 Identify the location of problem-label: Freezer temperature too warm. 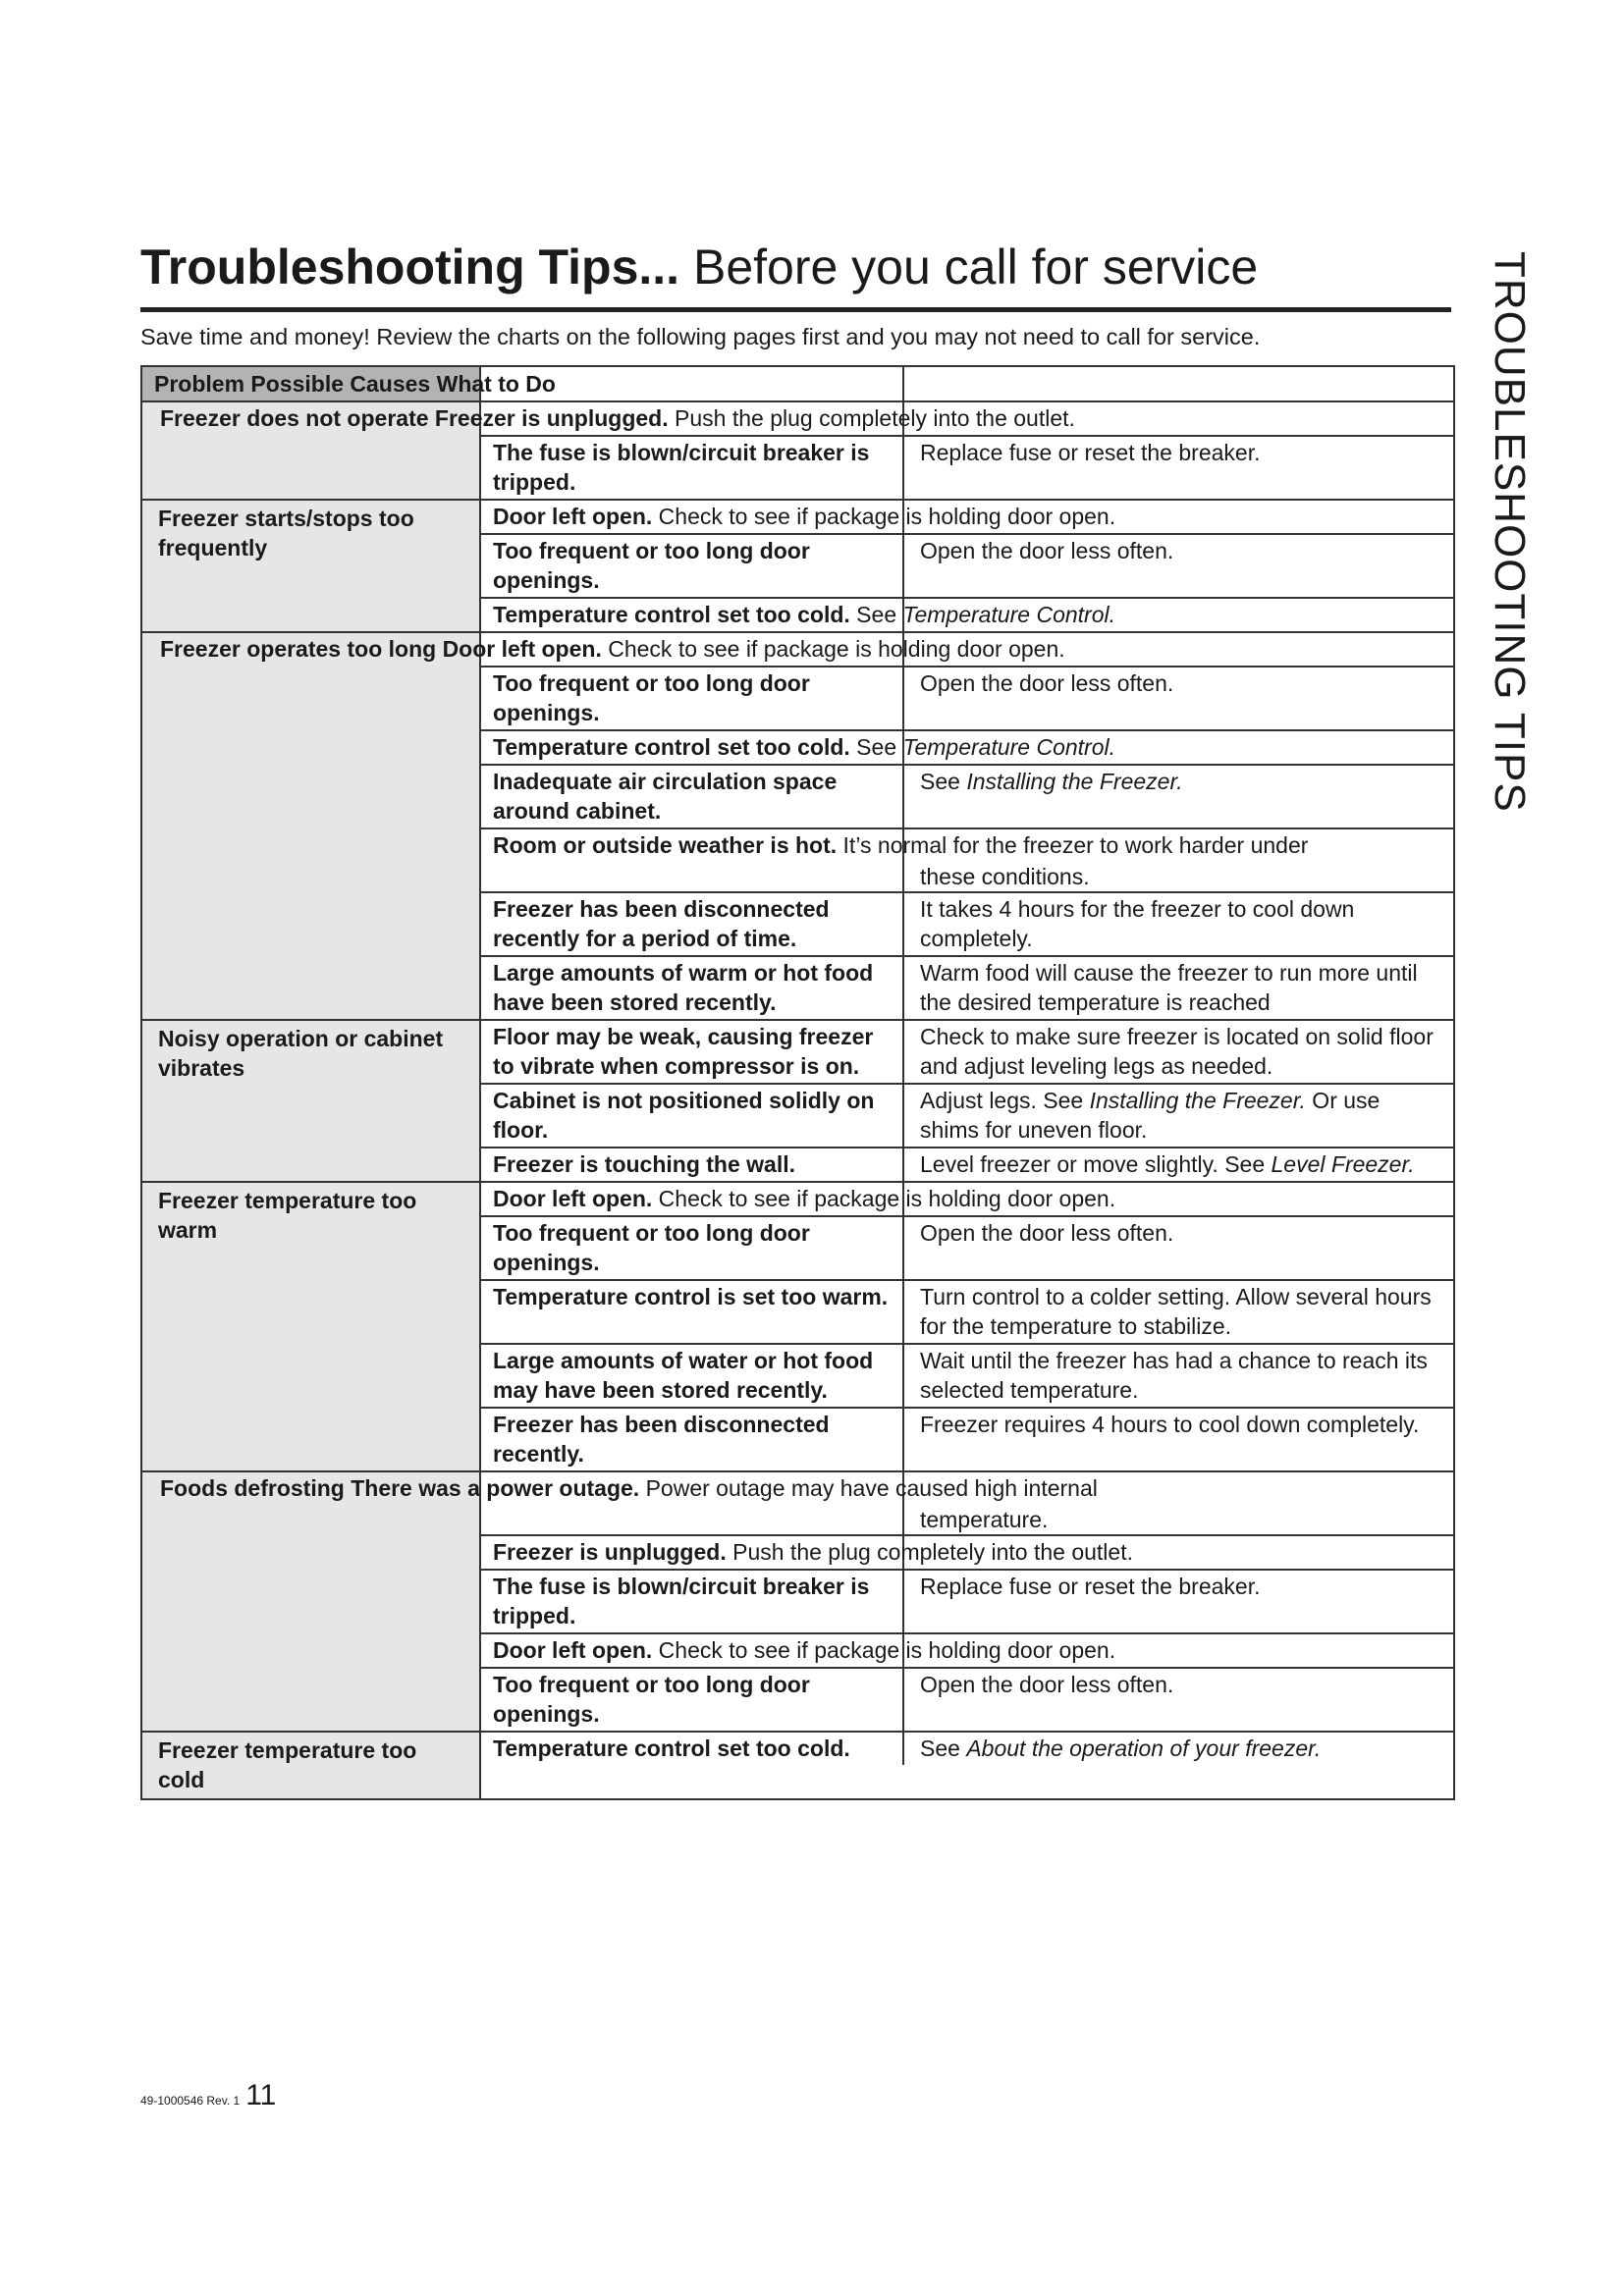
(287, 1215).